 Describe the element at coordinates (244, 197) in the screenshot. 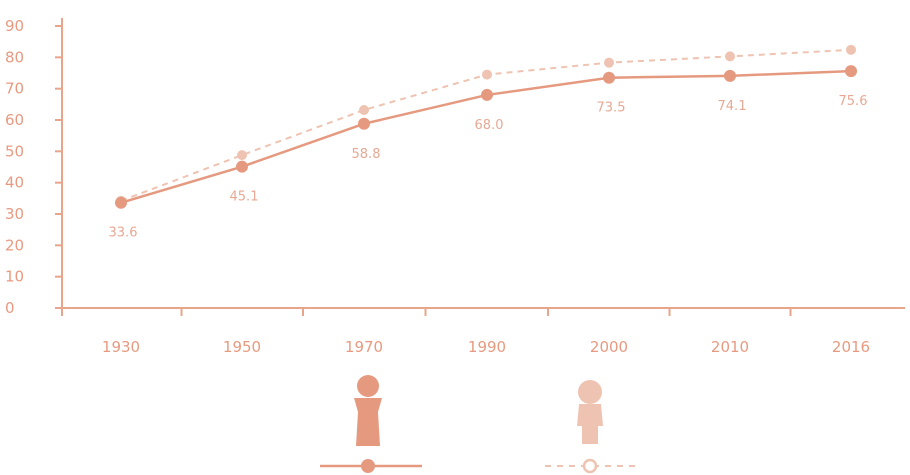

I see `male-data-label: 45.1` at that location.